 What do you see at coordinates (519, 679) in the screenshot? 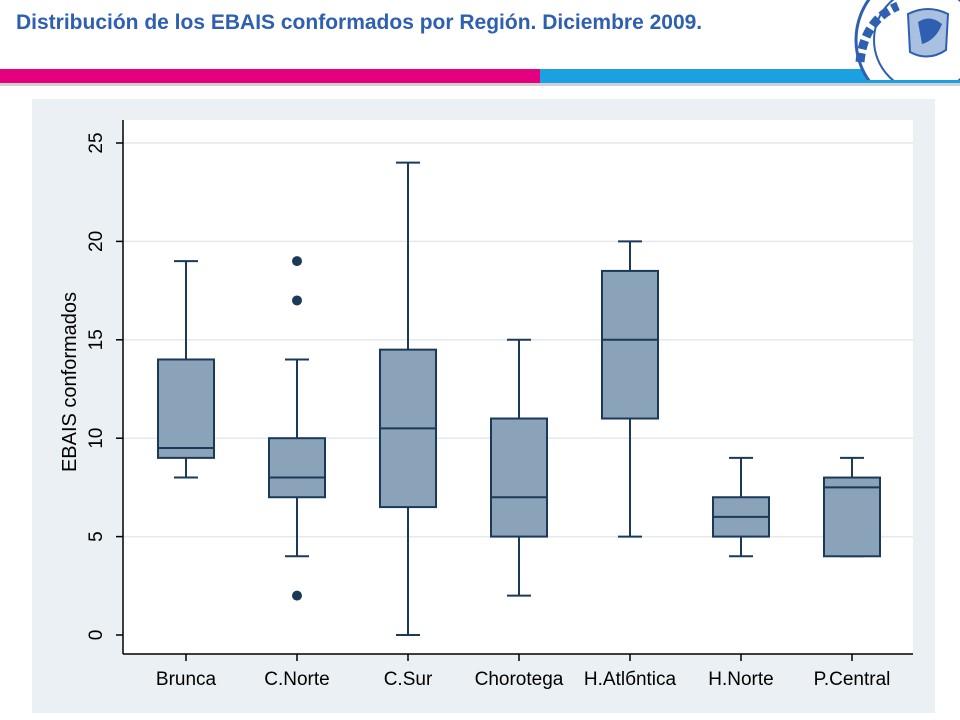
I see `x-tick-label: Chorotega` at bounding box center [519, 679].